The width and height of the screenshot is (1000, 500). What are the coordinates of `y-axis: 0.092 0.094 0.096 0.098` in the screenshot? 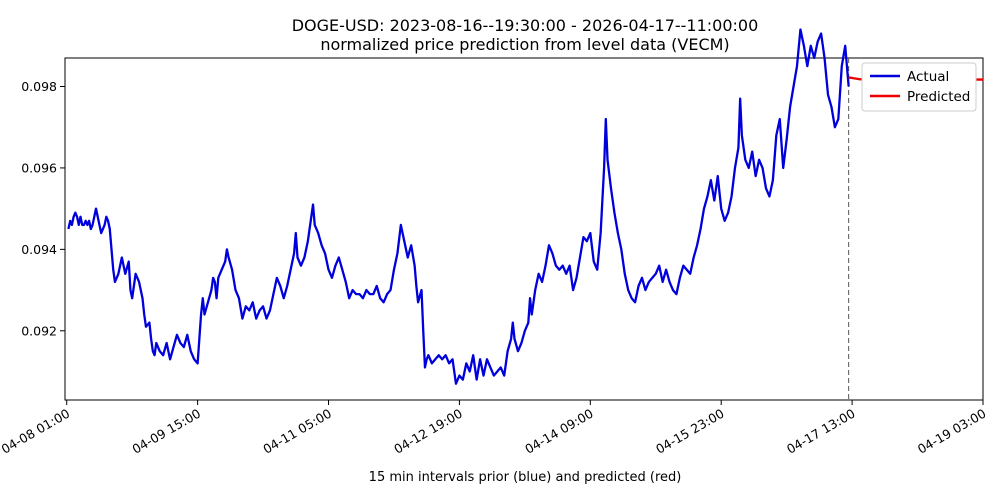 It's located at (43, 208).